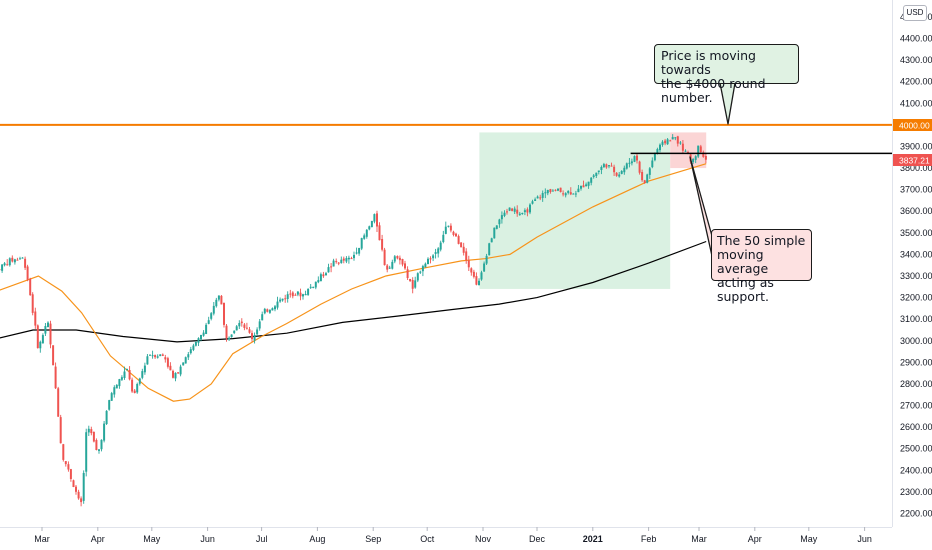  Describe the element at coordinates (916, 146) in the screenshot. I see `price-tick-label: 3900.00` at that location.